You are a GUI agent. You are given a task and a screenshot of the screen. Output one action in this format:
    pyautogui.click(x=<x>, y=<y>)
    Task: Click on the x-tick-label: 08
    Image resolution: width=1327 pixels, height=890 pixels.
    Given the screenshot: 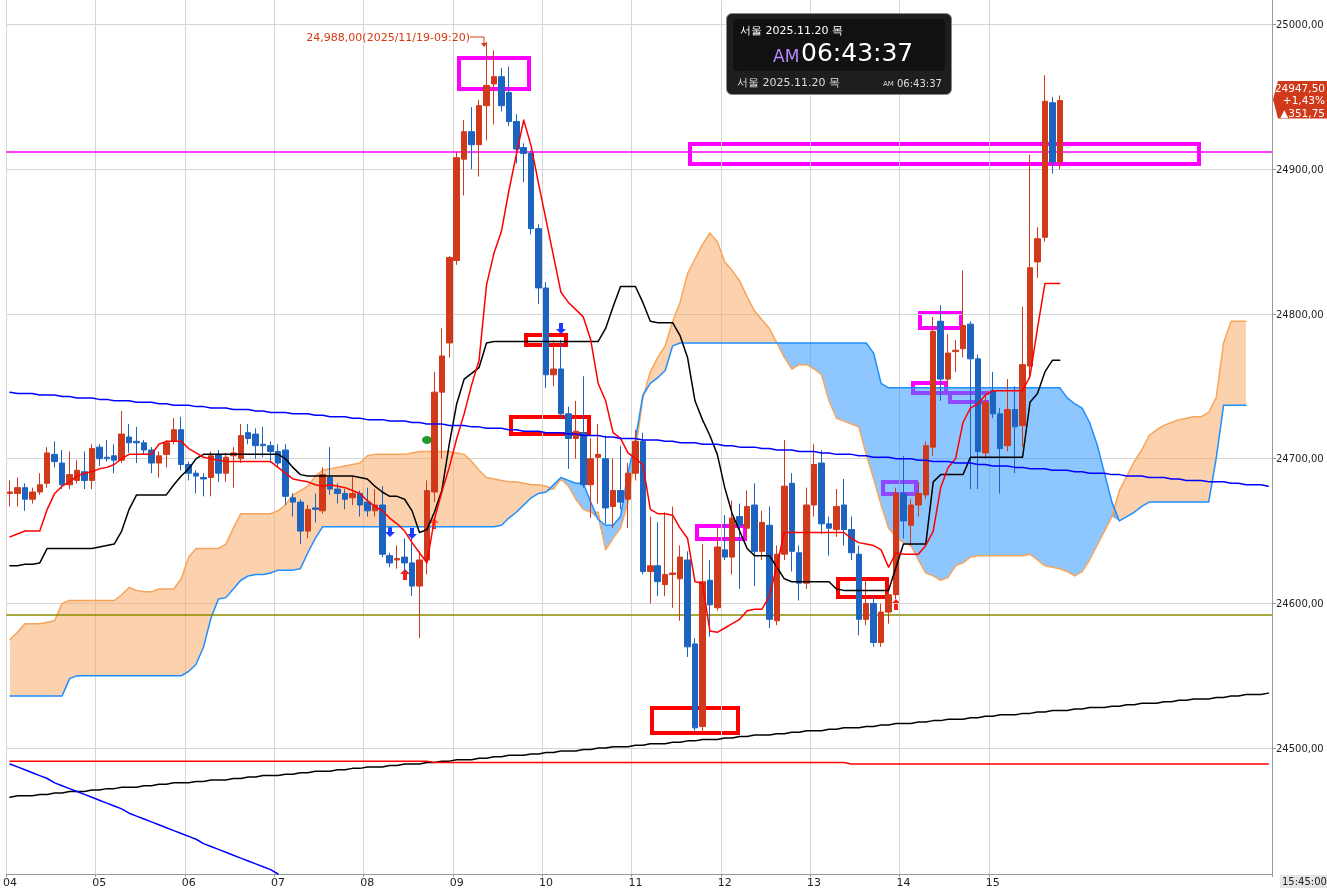 What is the action you would take?
    pyautogui.click(x=367, y=882)
    